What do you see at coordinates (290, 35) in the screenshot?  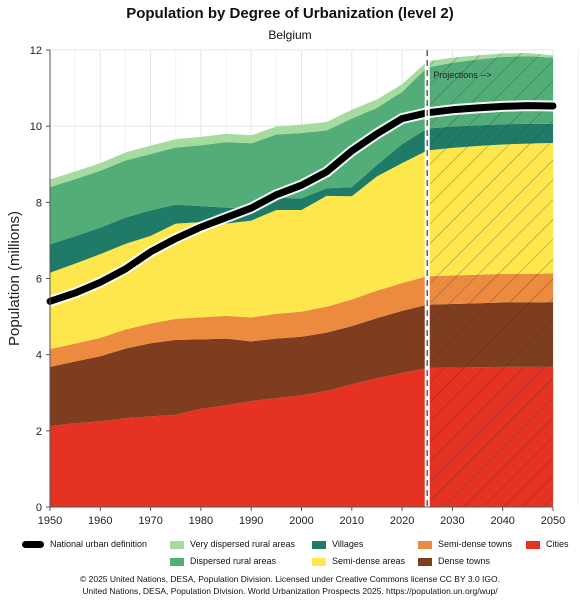 I see `chart-subtitle: Belgium` at bounding box center [290, 35].